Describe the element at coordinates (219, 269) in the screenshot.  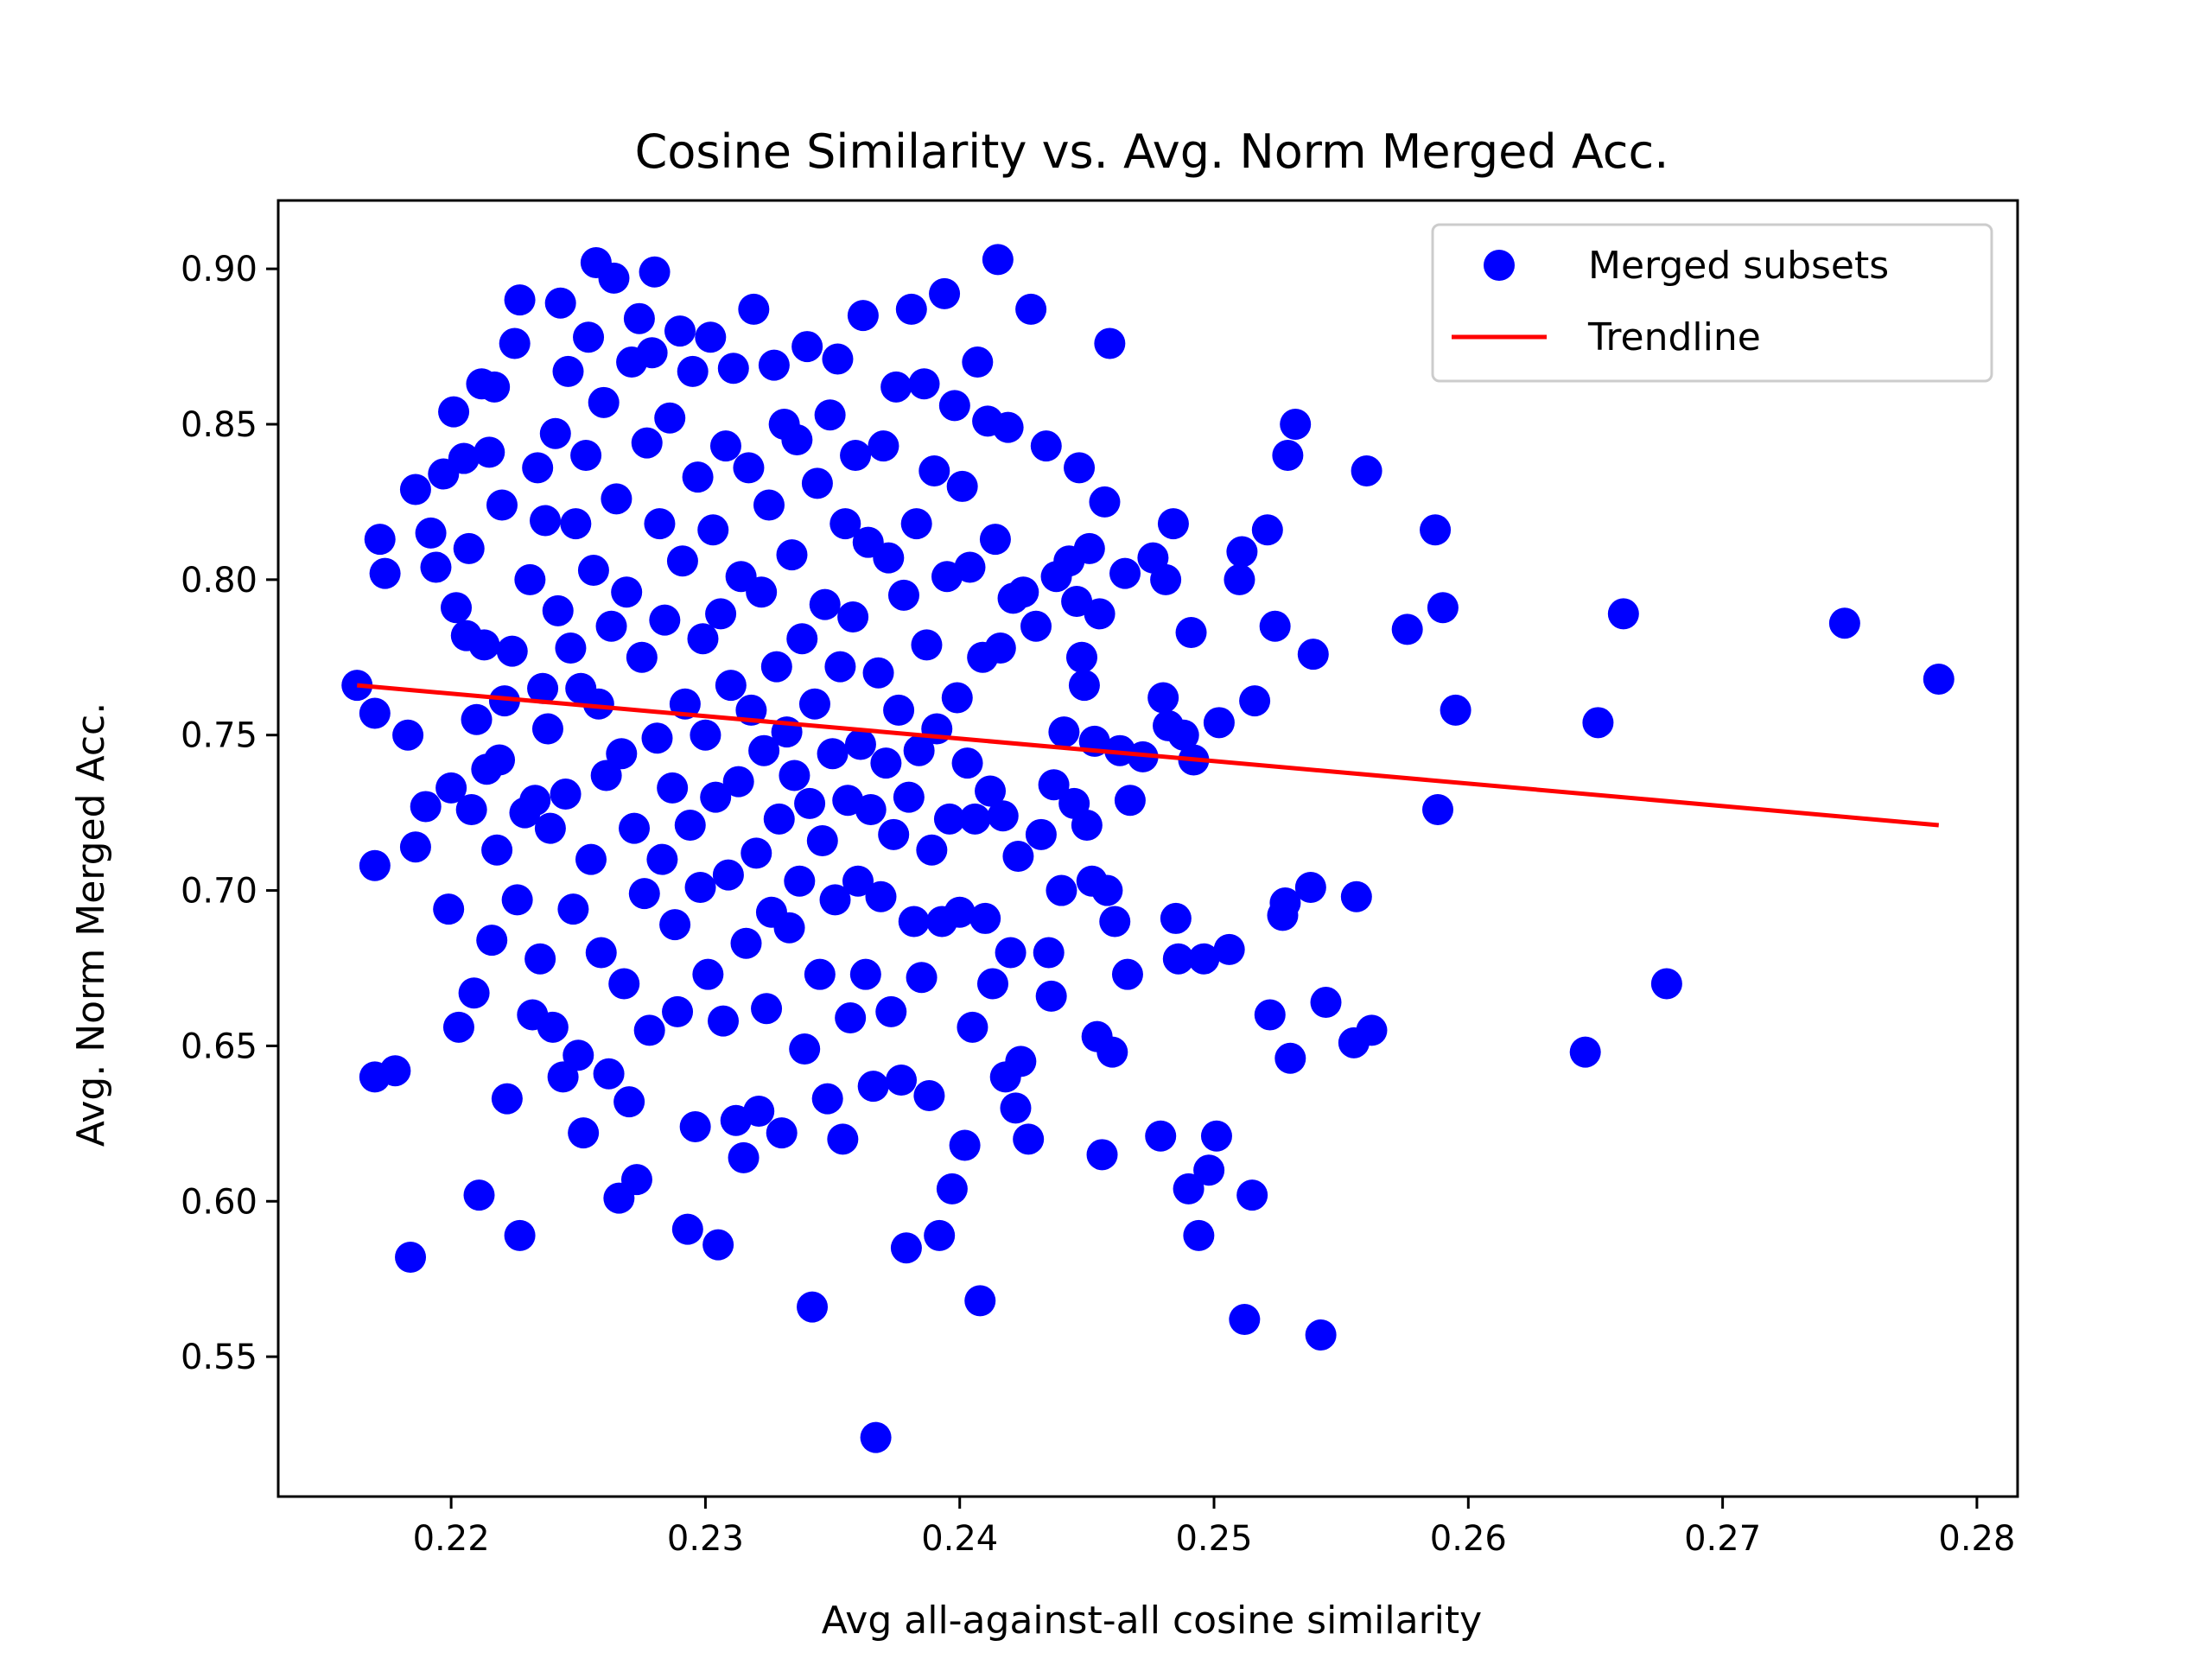
I see `y-tick-label: 0.90` at that location.